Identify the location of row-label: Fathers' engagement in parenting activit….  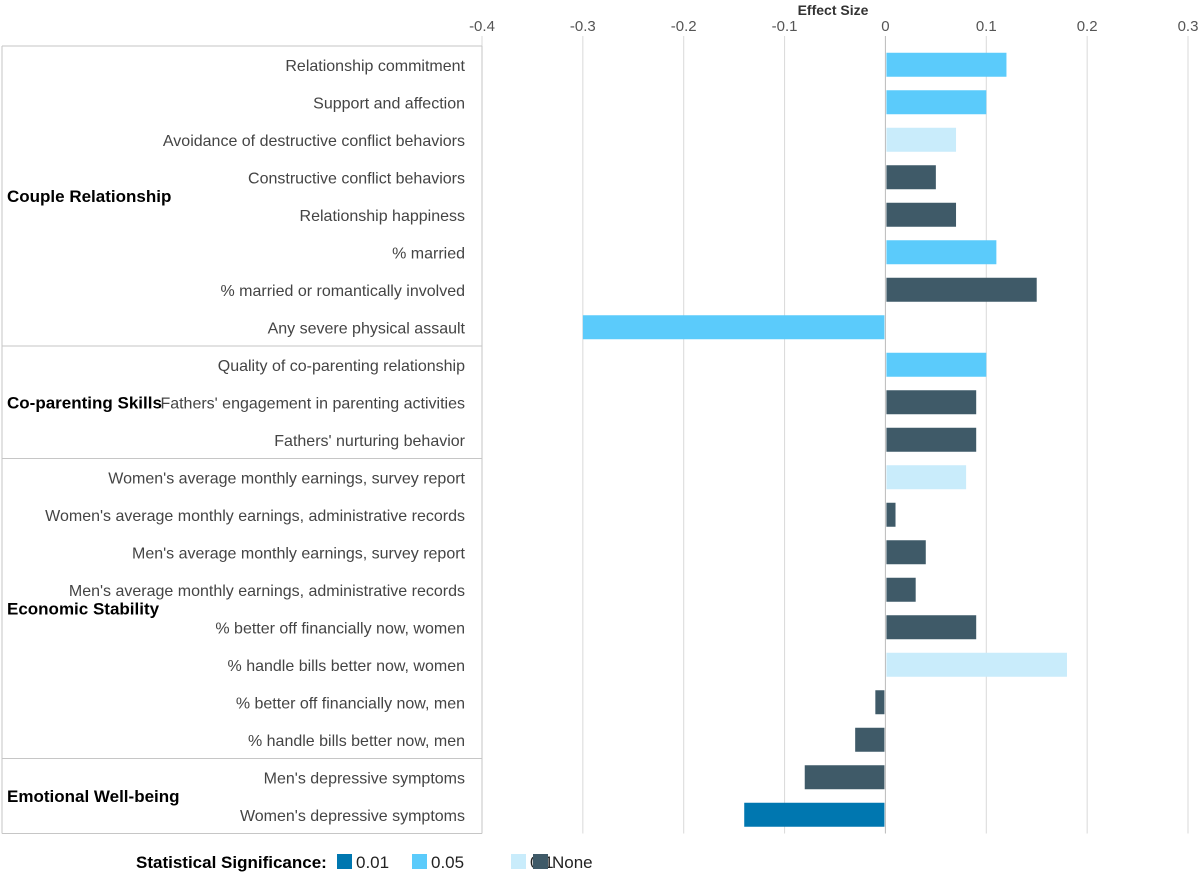
(312, 403).